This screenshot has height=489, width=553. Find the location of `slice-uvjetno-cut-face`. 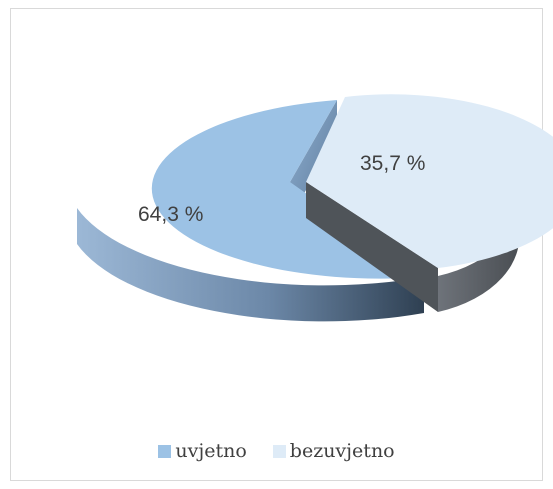

slice-uvjetno-cut-face is located at coordinates (313, 159).